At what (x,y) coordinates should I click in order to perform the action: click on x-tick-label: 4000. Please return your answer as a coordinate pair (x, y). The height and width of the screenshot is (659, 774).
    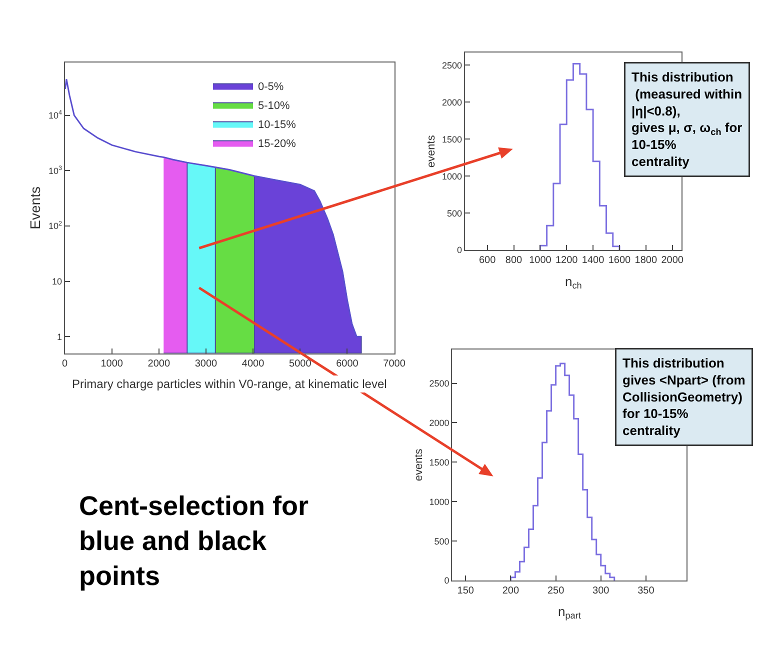
    Looking at the image, I should click on (253, 364).